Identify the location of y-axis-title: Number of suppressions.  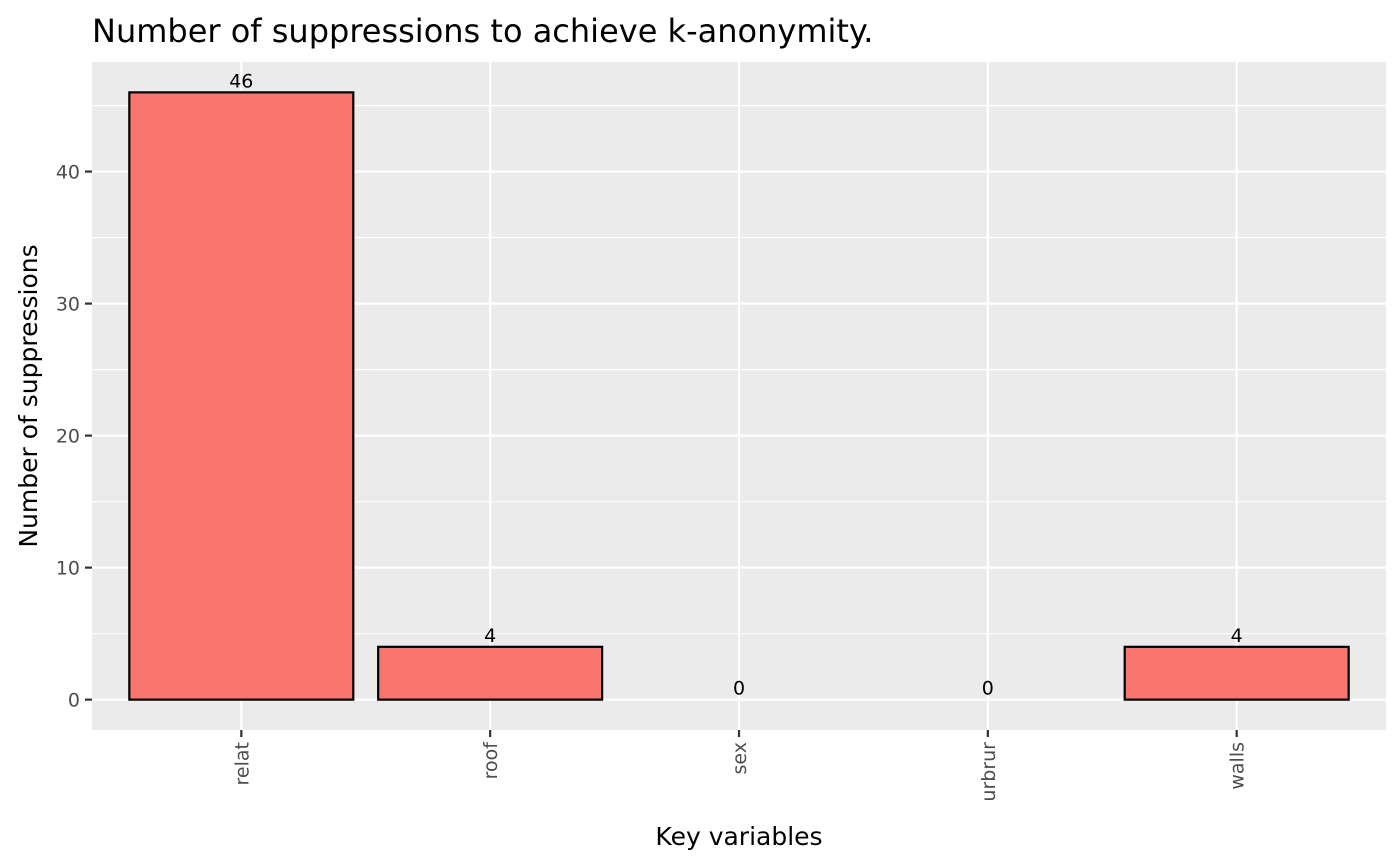
(28, 395).